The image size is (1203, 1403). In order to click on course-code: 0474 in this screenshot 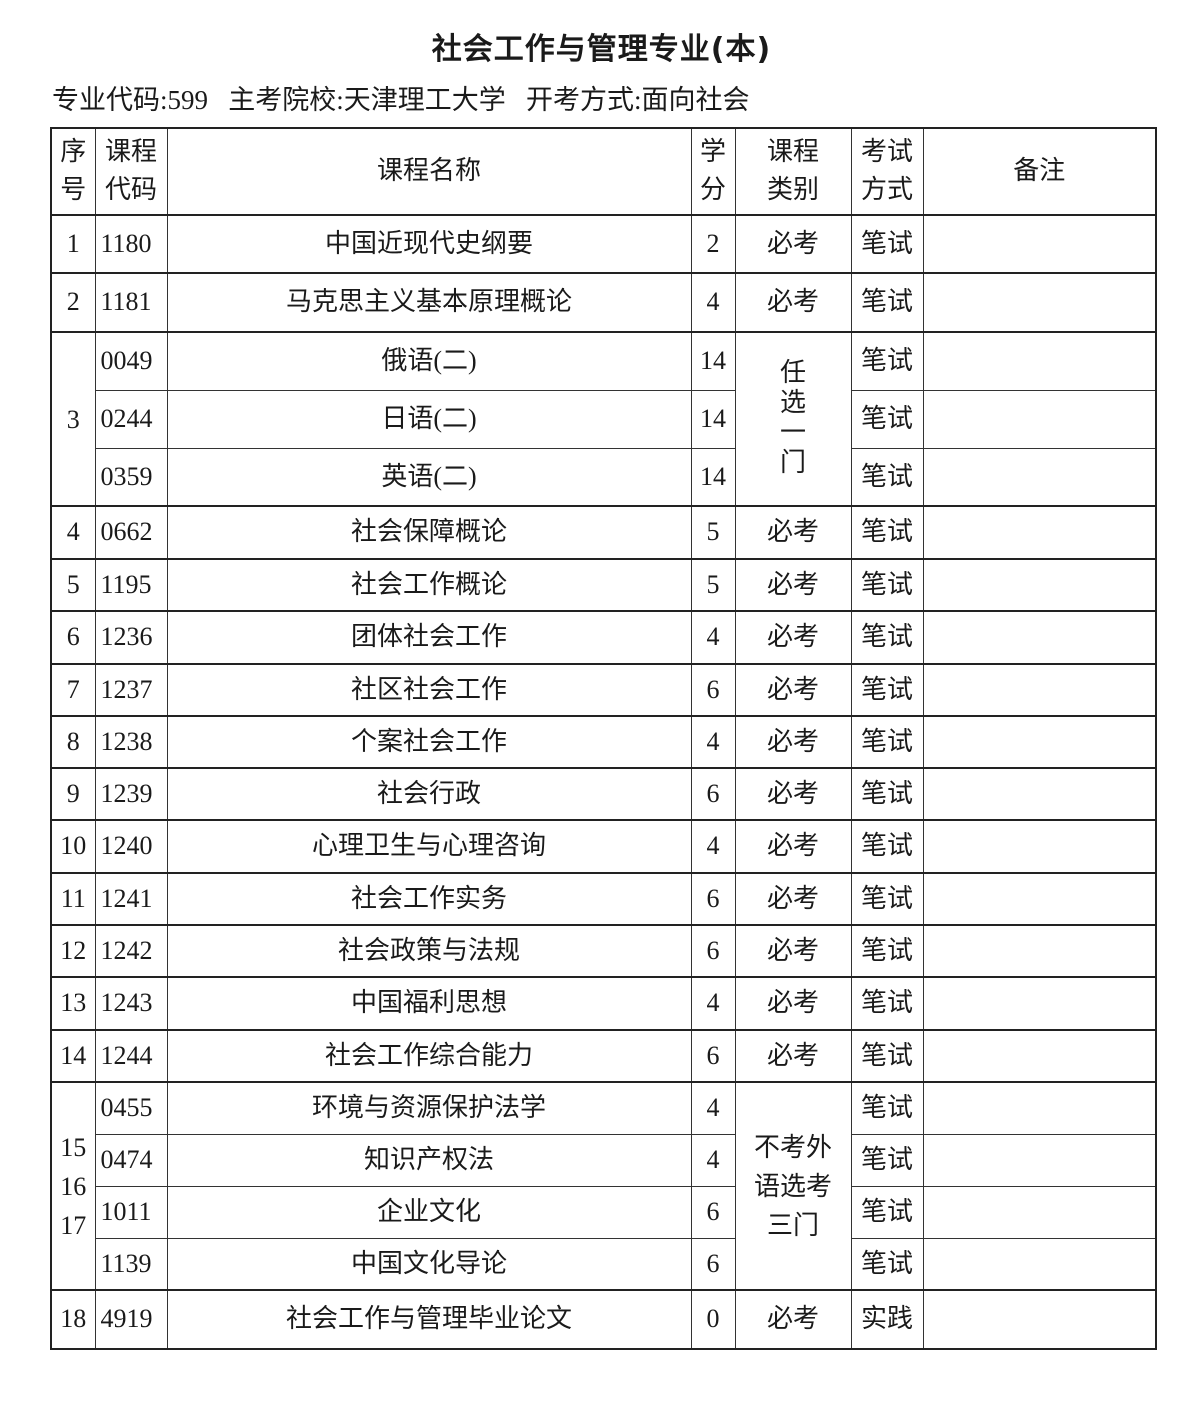, I will do `click(131, 1160)`.